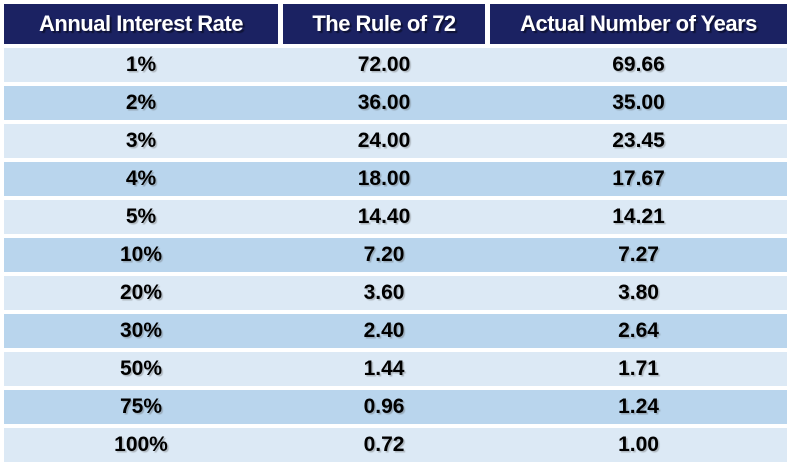 The height and width of the screenshot is (465, 791). What do you see at coordinates (638, 178) in the screenshot?
I see `actual-number-of-years-cell: 17.67` at bounding box center [638, 178].